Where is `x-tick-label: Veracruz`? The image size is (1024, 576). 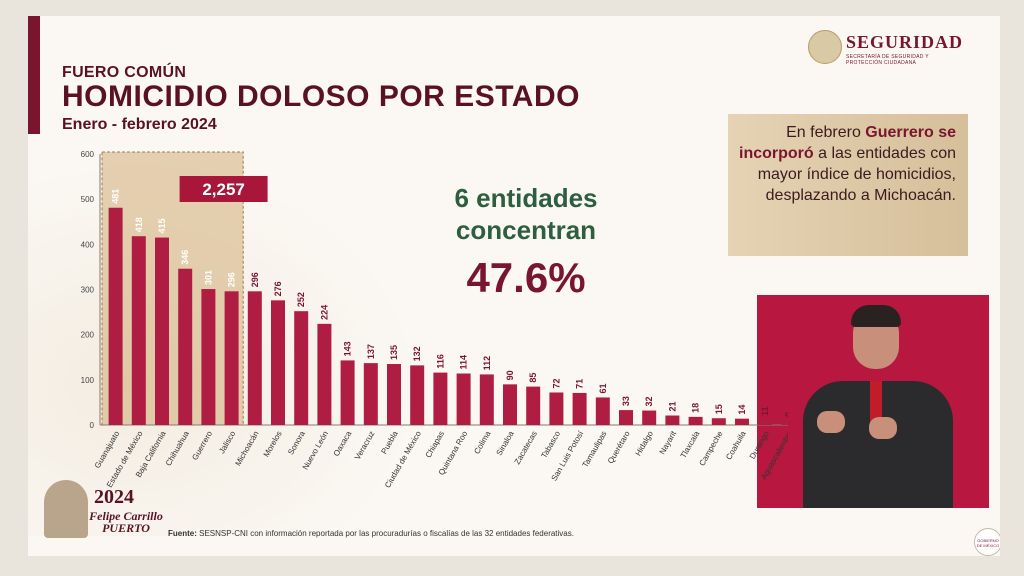 x-tick-label: Veracruz is located at coordinates (365, 446).